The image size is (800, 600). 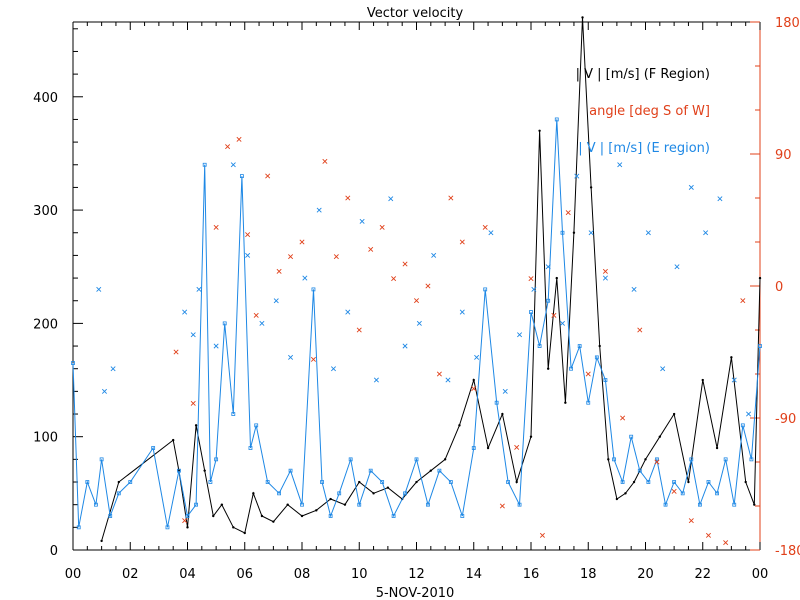 What do you see at coordinates (473, 574) in the screenshot?
I see `x-tick-label: 14` at bounding box center [473, 574].